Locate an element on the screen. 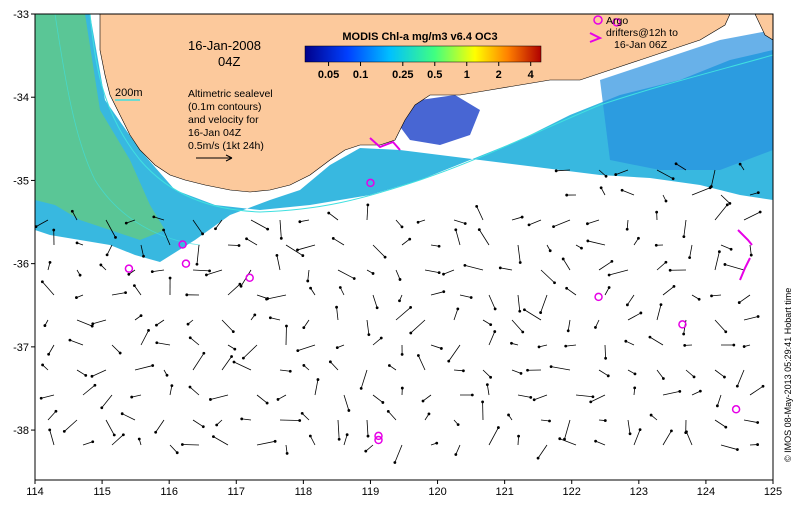 Image resolution: width=800 pixels, height=505 pixels. colorbar is located at coordinates (423, 54).